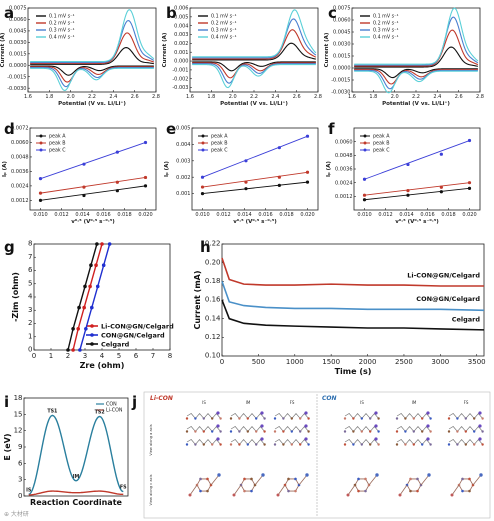 Image resolution: width=494 pixels, height=521 pixels. I want to click on x-tick-label: 5, so click(119, 356).